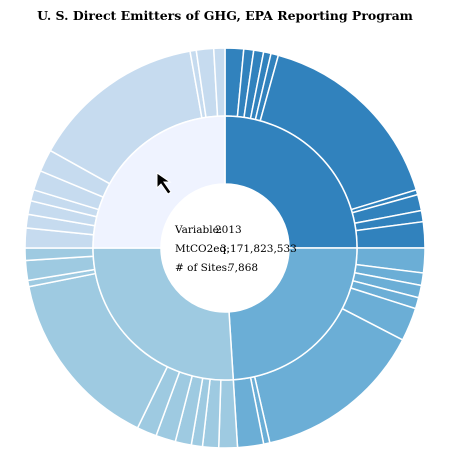 Image resolution: width=450 pixels, height=465 pixels. I want to click on emissions-value: 3,171,823,533, so click(258, 249).